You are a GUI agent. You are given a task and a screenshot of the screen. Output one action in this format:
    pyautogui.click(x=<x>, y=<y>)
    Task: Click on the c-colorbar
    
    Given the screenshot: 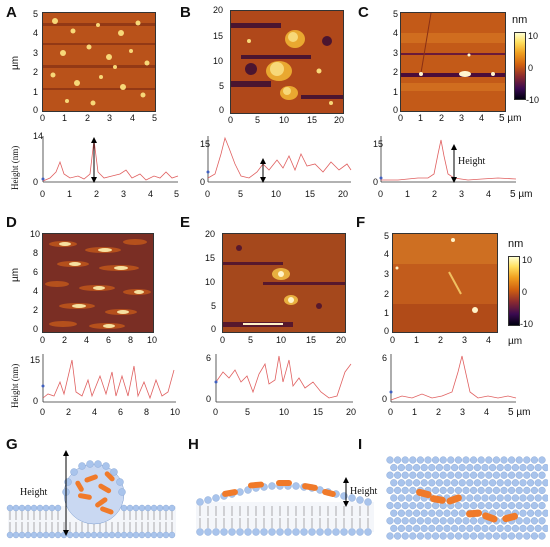 What is the action you would take?
    pyautogui.click(x=520, y=66)
    